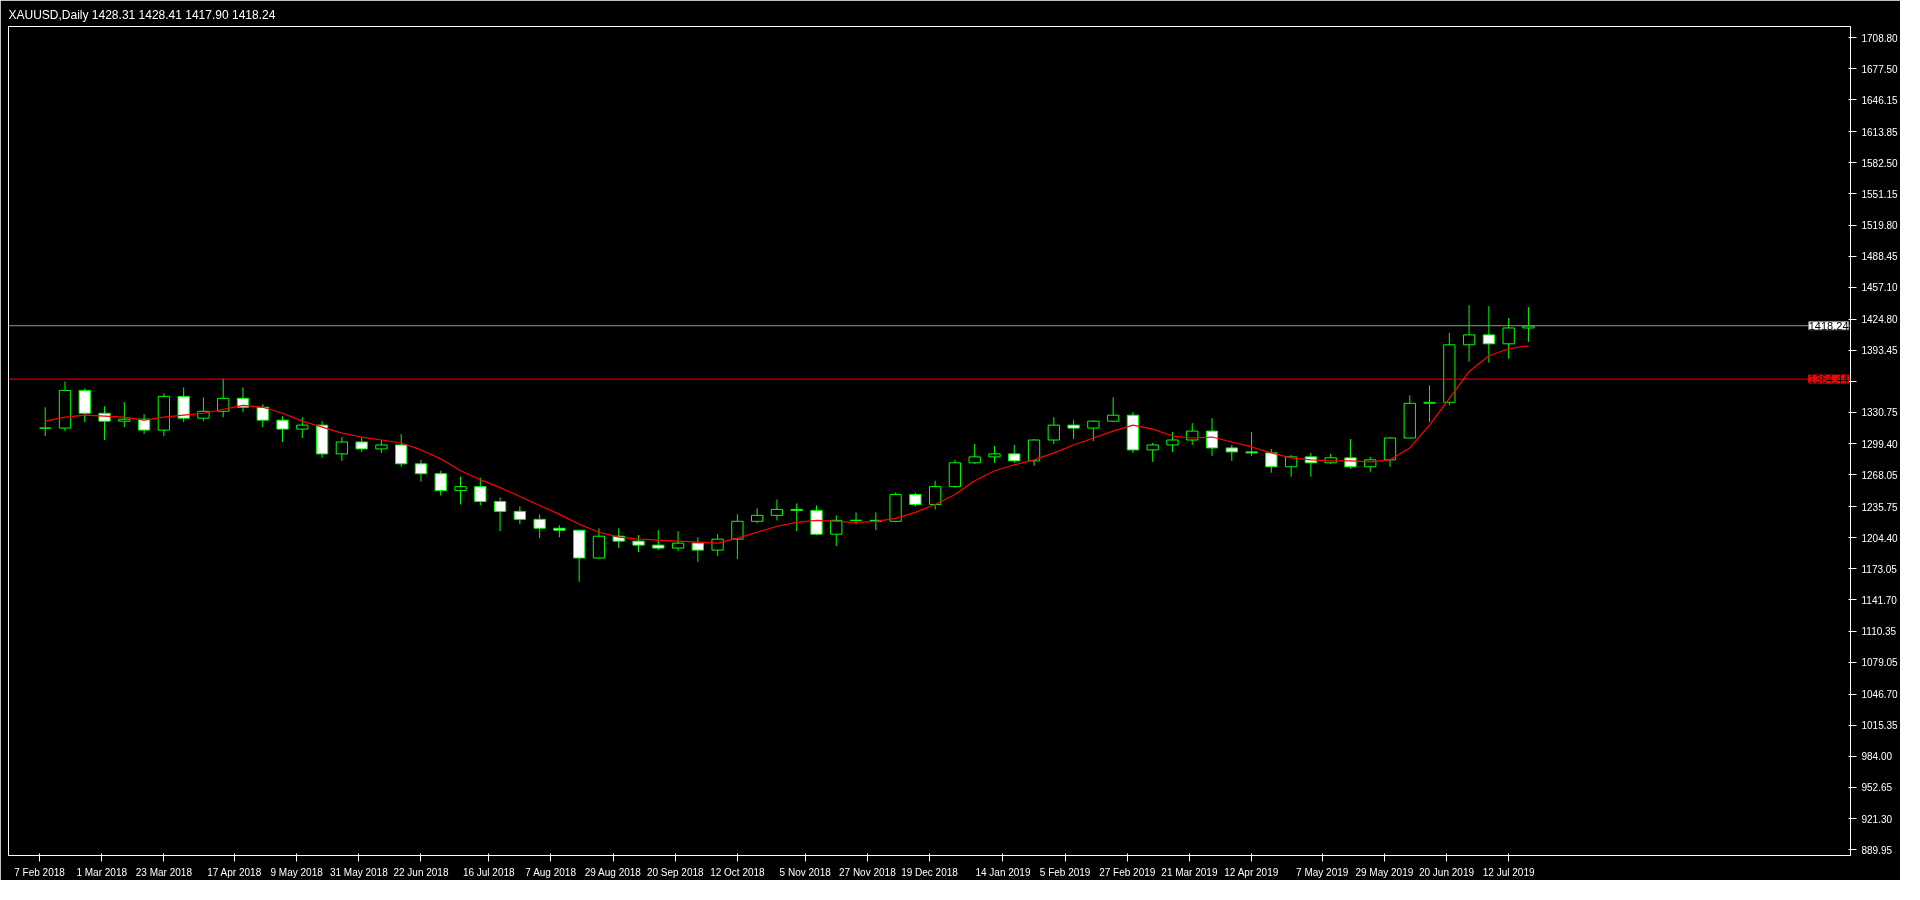 The image size is (1920, 900). Describe the element at coordinates (1880, 226) in the screenshot. I see `y-tick-label: 1519.80` at that location.